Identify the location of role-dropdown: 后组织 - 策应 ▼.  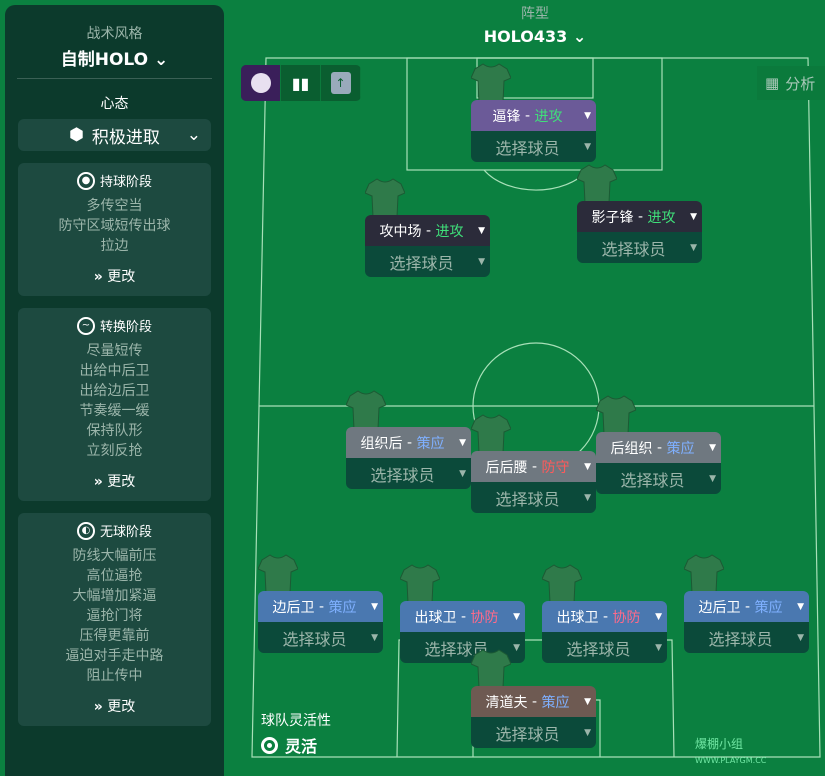
(658, 447).